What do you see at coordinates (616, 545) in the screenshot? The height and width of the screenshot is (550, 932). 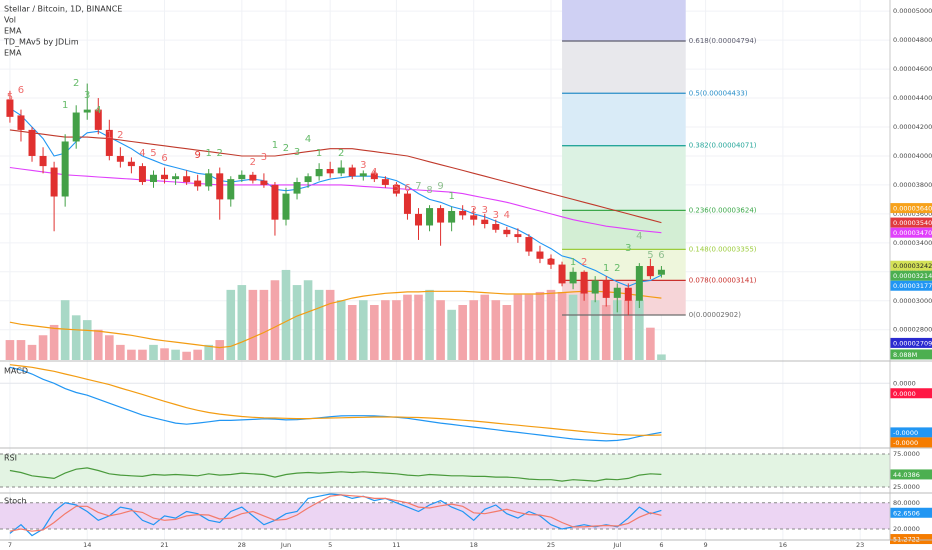 I see `x-tick-label: Jul` at bounding box center [616, 545].